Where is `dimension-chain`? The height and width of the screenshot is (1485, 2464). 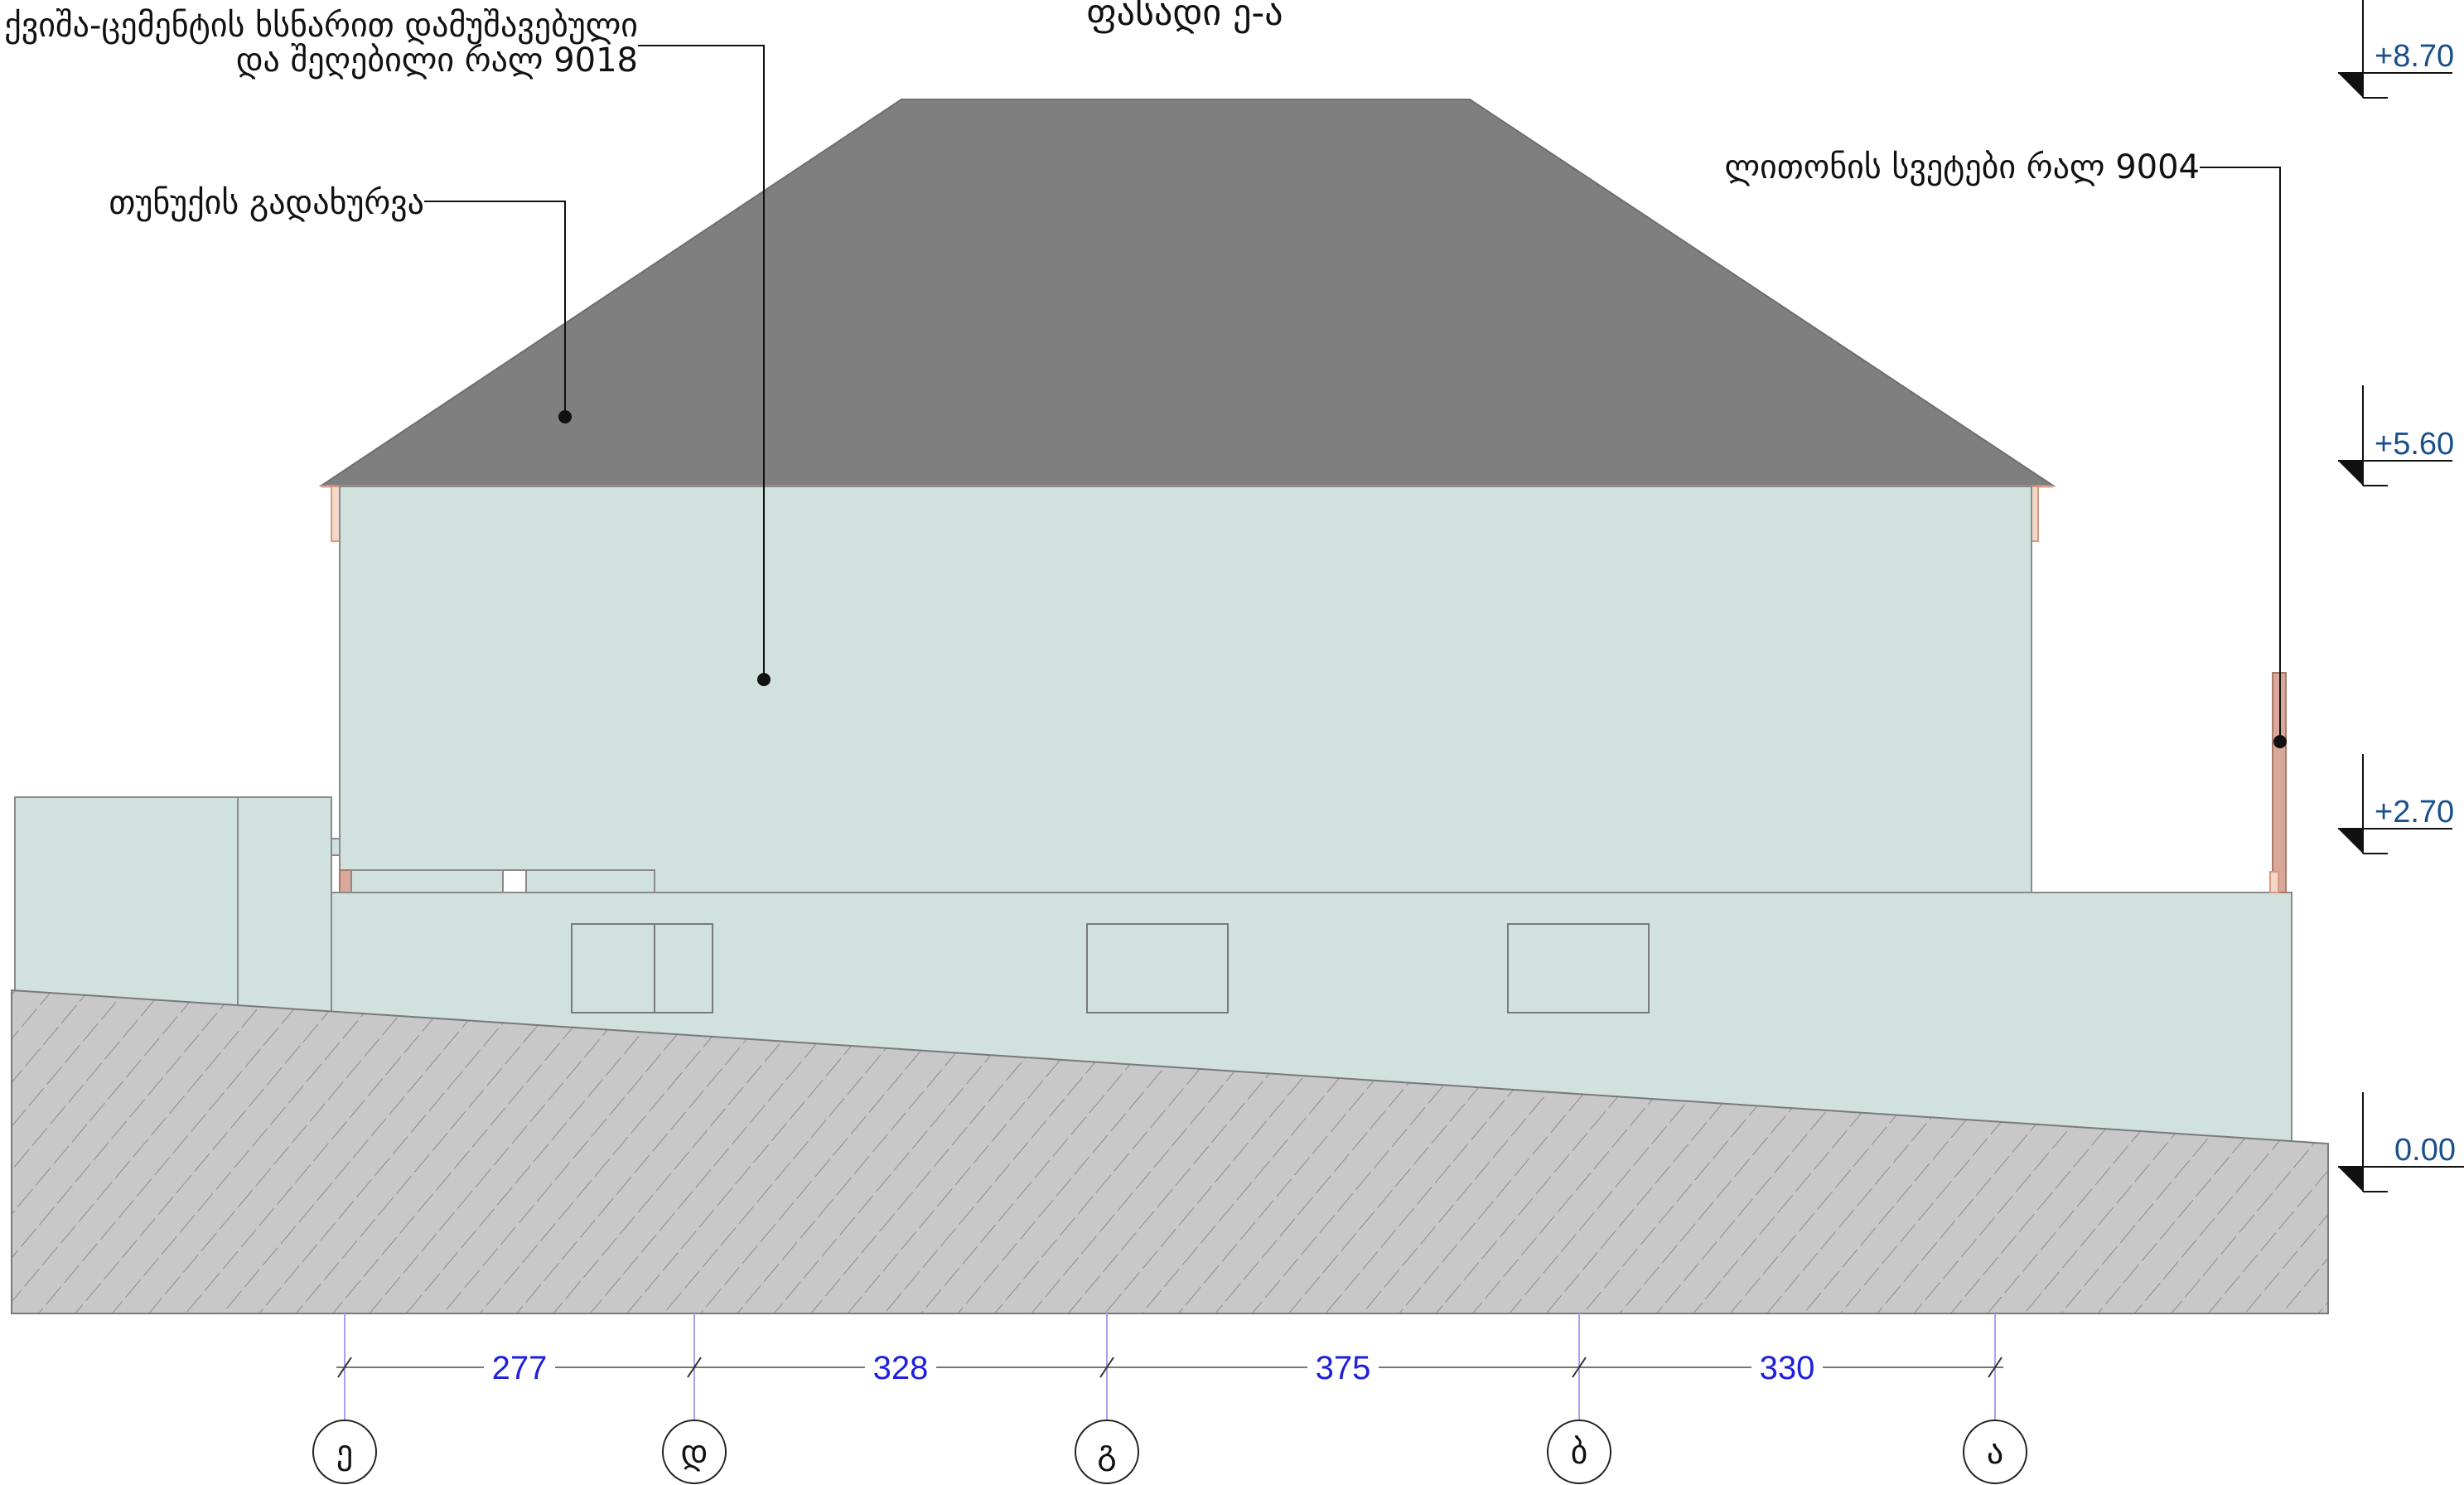
dimension-chain is located at coordinates (1169, 1367).